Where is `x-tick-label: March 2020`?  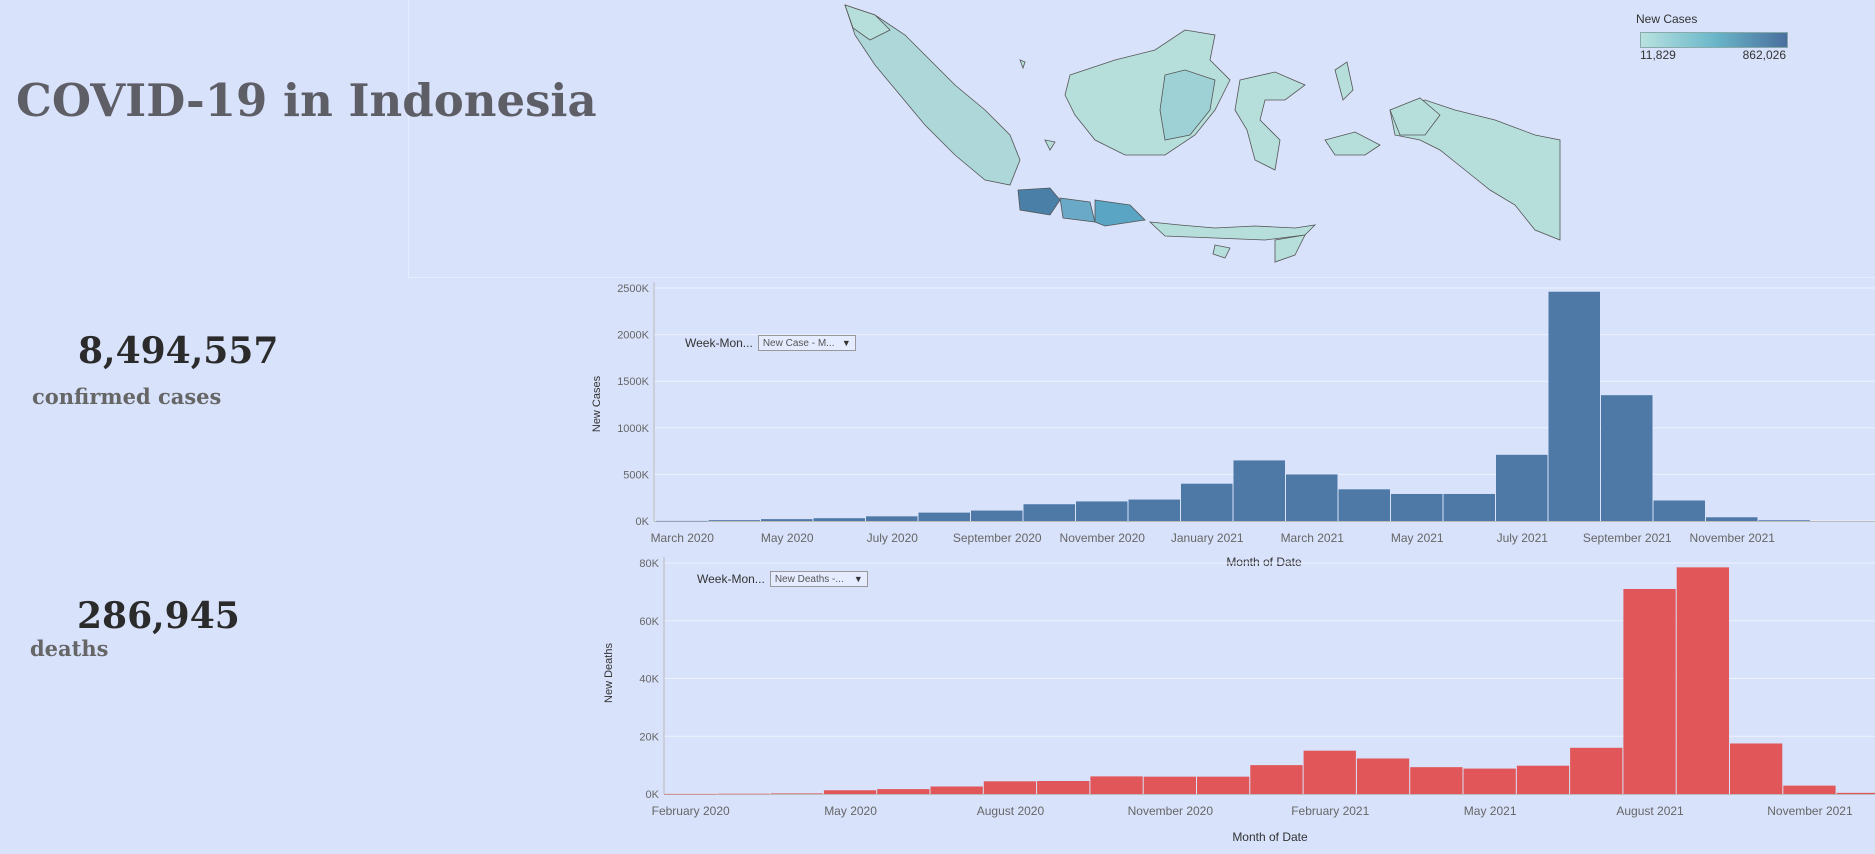
x-tick-label: March 2020 is located at coordinates (683, 538).